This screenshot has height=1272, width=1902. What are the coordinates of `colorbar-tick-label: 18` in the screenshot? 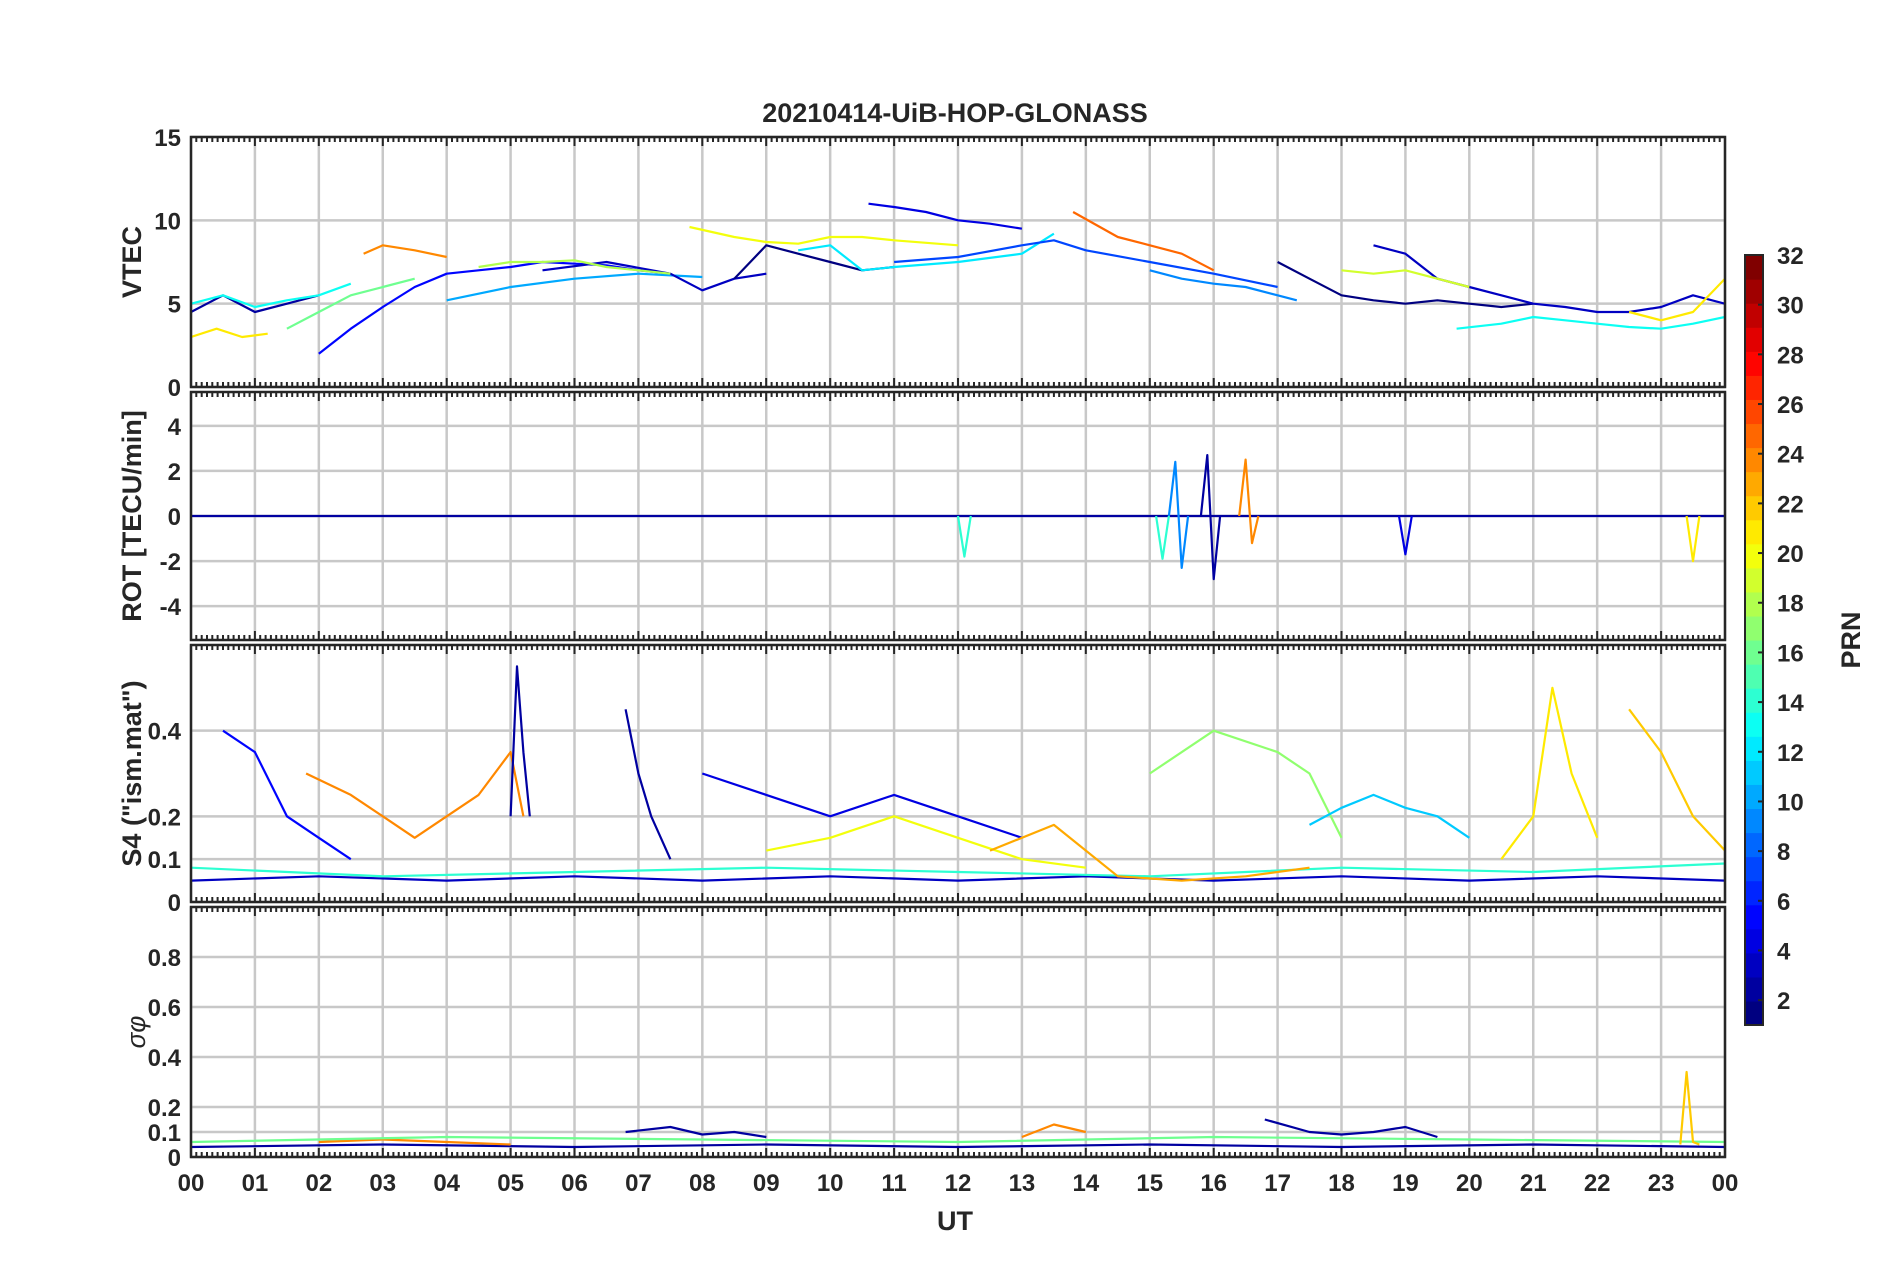 It's located at (1790, 604).